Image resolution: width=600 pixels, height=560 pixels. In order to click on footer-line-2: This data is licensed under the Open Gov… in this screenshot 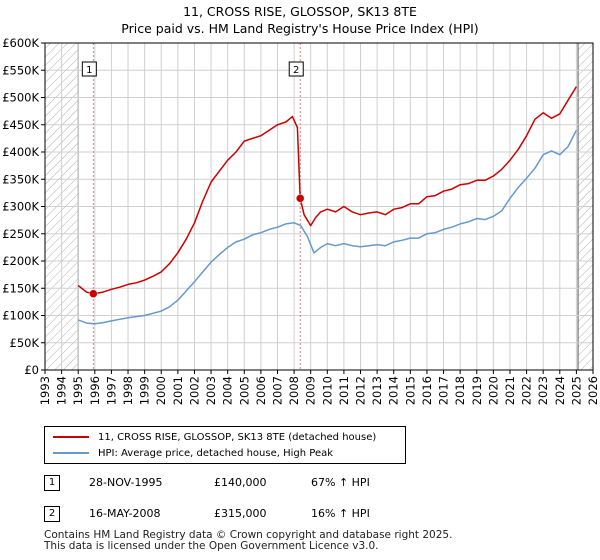, I will do `click(211, 546)`.